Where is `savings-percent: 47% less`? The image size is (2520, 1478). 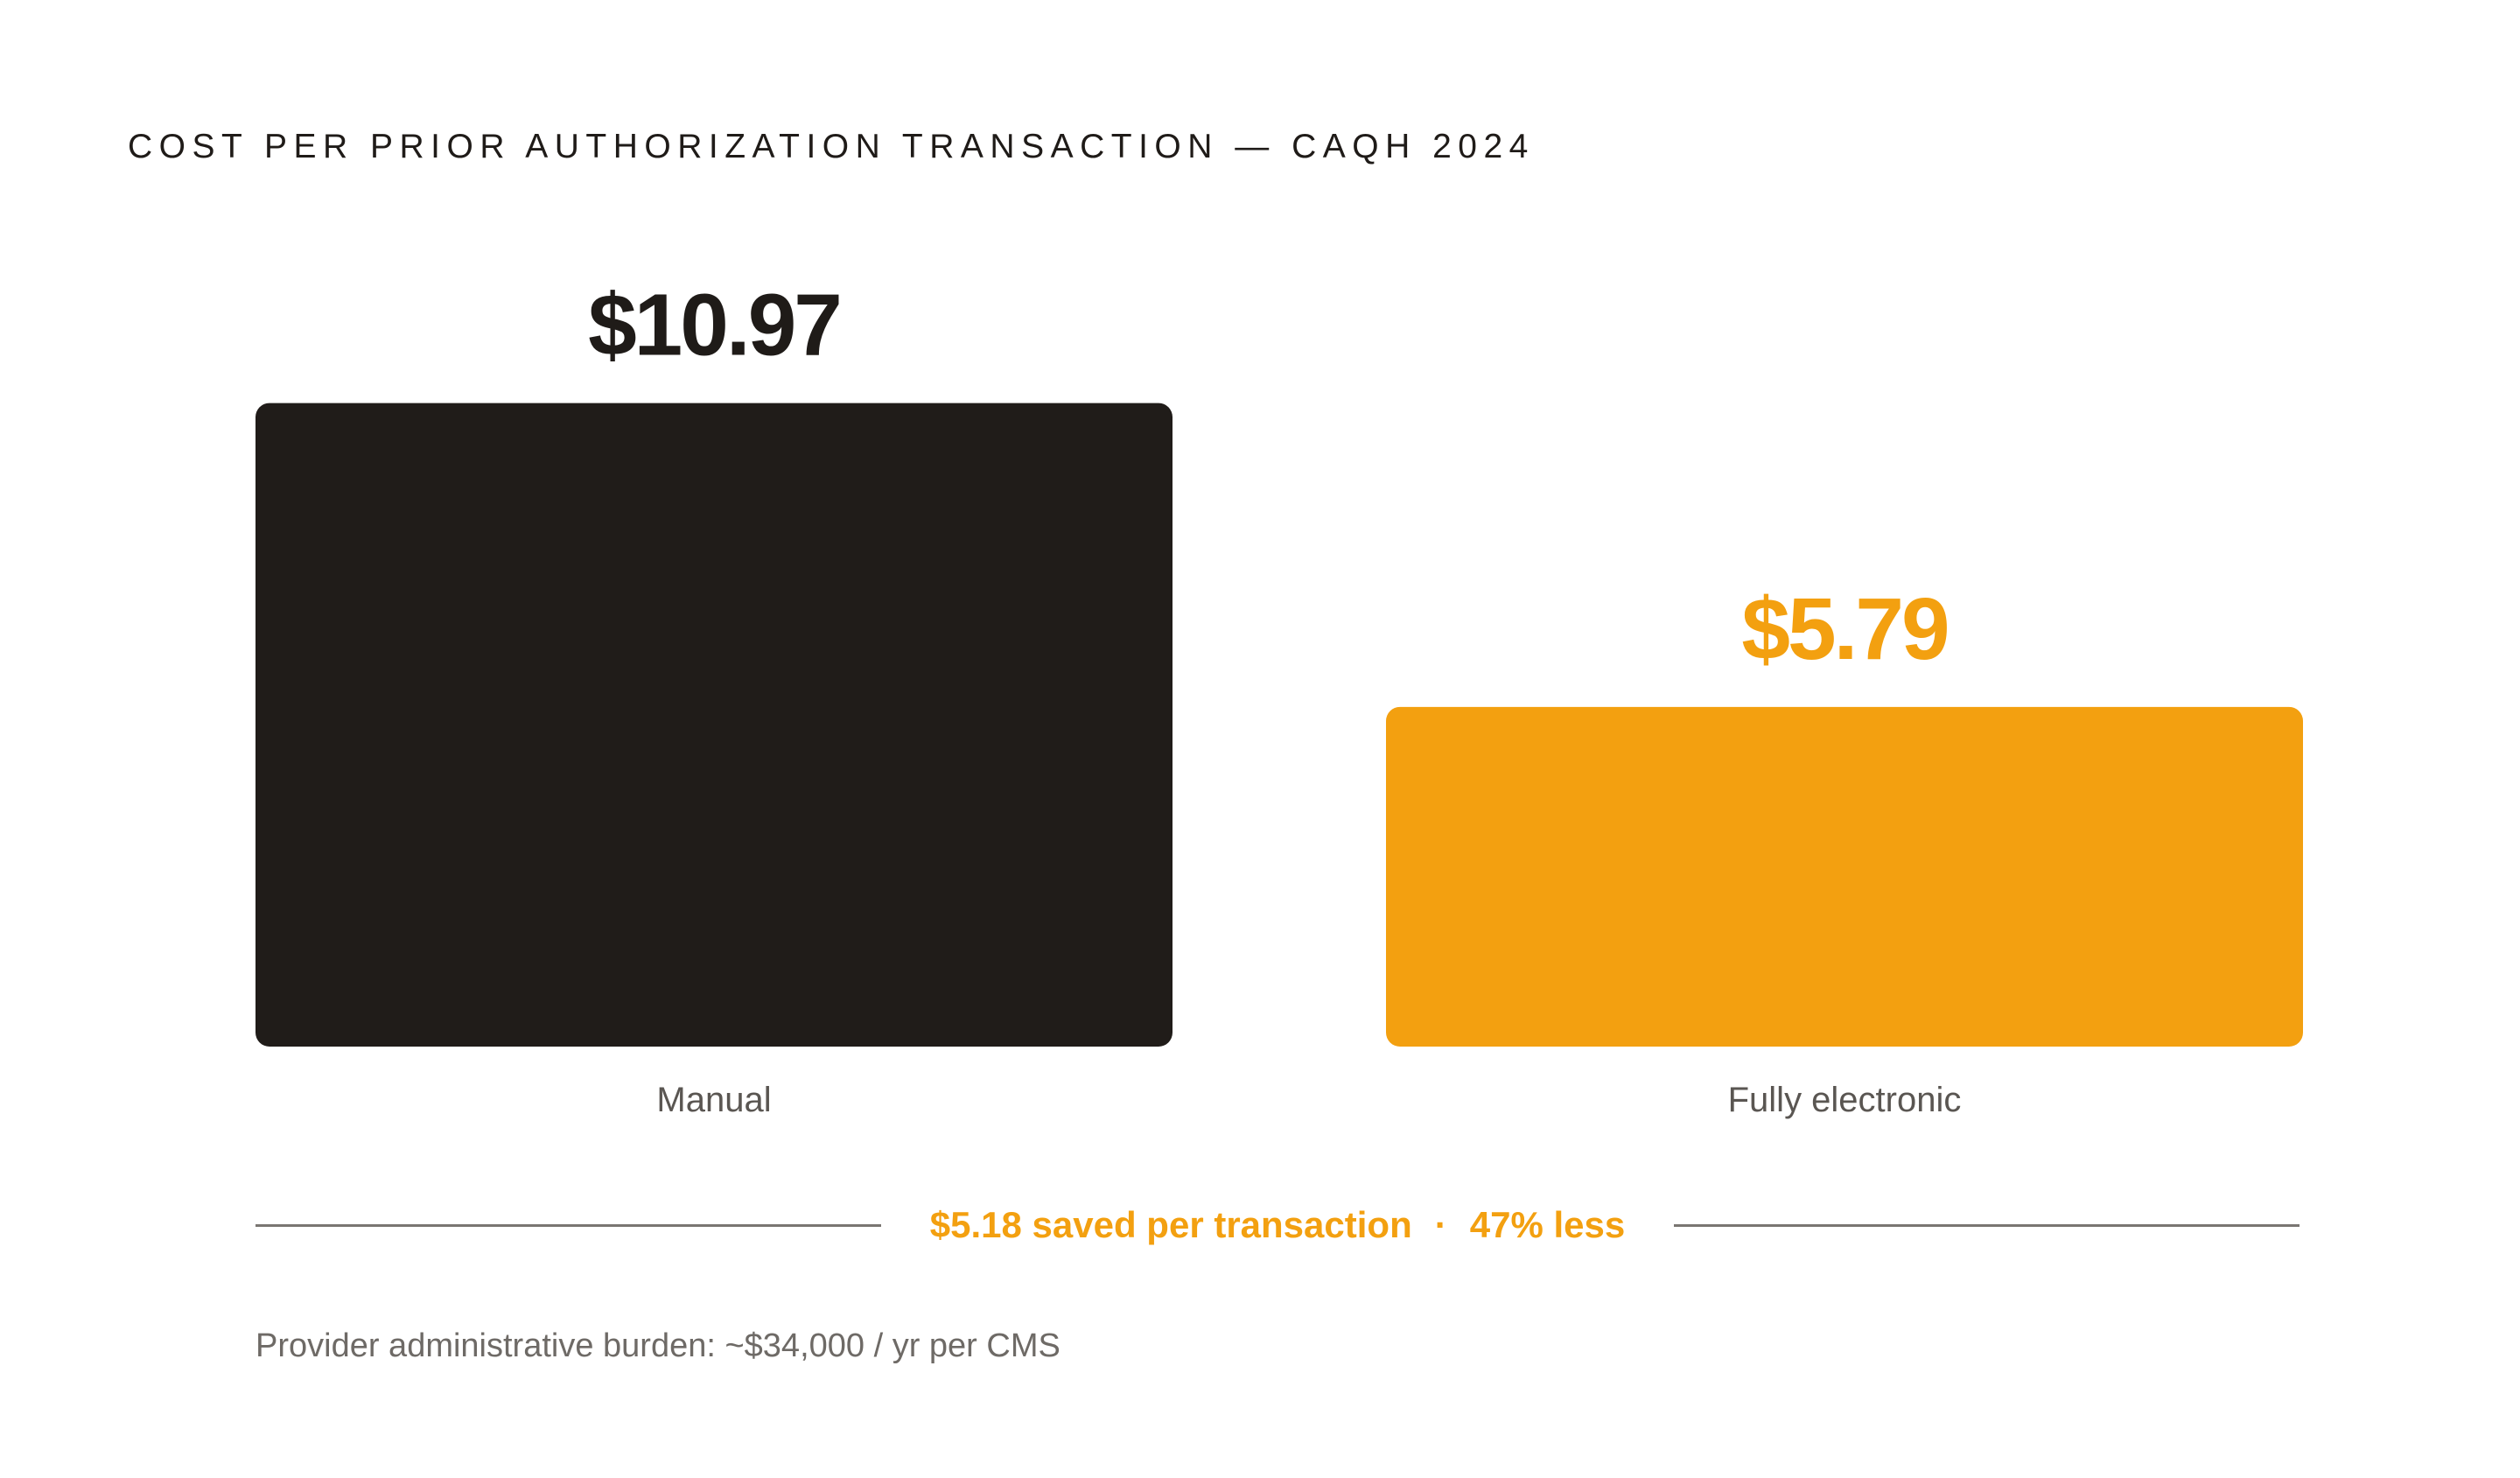
savings-percent: 47% less is located at coordinates (1547, 1224).